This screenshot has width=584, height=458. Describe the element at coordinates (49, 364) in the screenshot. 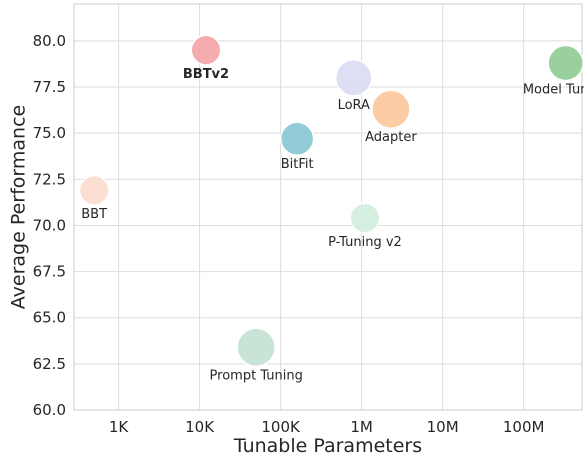

I see `y-tick-label: 62.5` at that location.